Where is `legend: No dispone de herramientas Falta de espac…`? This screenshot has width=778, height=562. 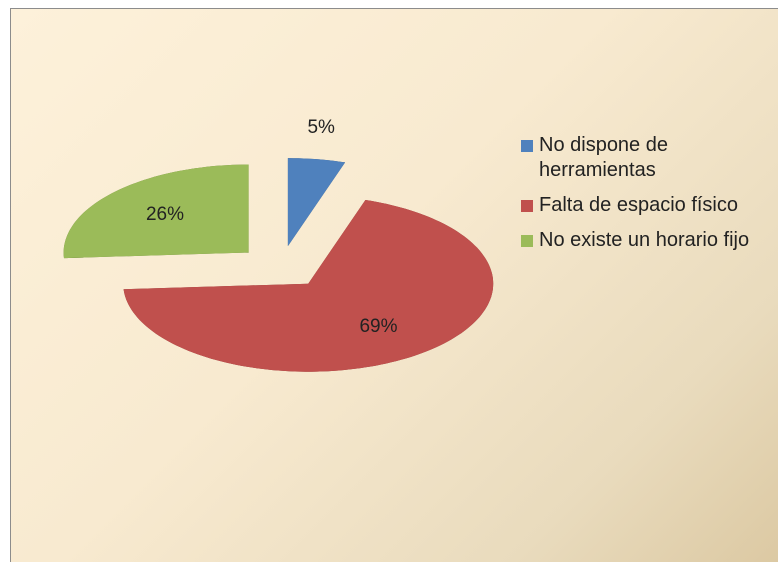
legend: No dispone de herramientas Falta de espac… is located at coordinates (649, 198).